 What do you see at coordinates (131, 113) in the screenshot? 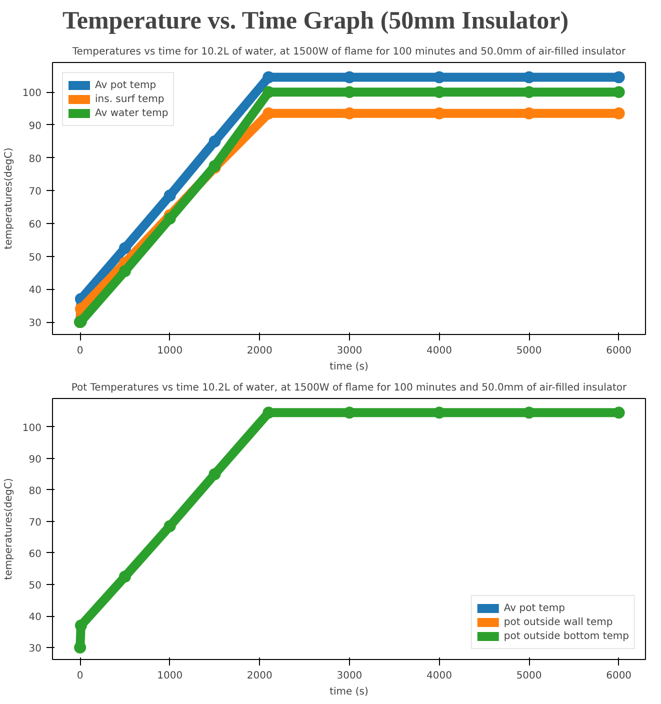
I see `legend-label: Av water temp` at bounding box center [131, 113].